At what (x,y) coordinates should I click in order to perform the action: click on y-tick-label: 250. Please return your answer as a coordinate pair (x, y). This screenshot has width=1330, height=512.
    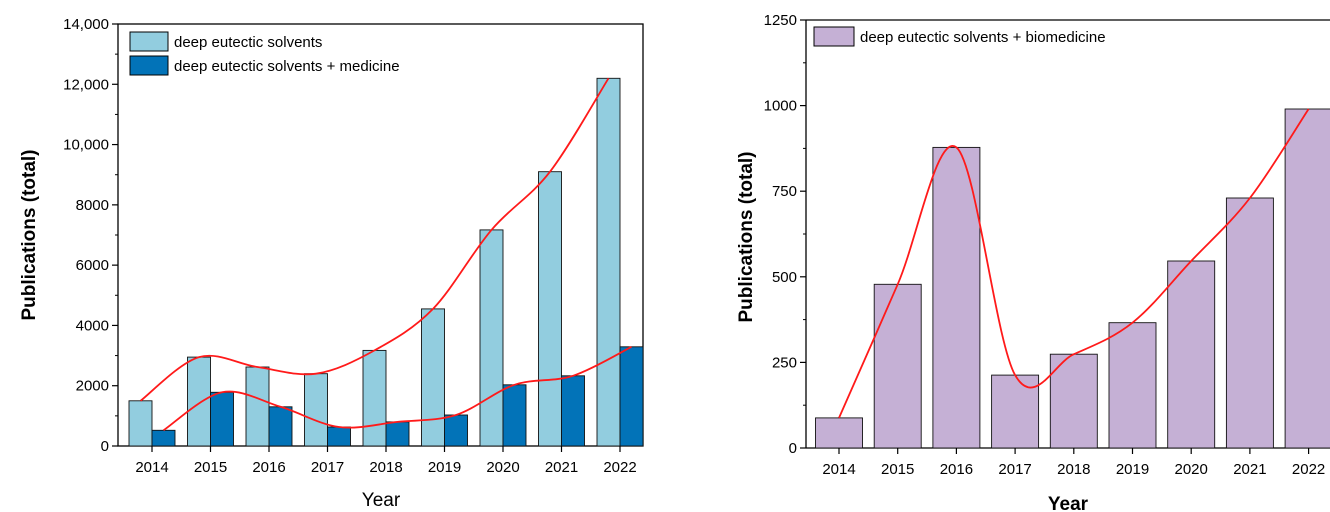
    Looking at the image, I should click on (784, 362).